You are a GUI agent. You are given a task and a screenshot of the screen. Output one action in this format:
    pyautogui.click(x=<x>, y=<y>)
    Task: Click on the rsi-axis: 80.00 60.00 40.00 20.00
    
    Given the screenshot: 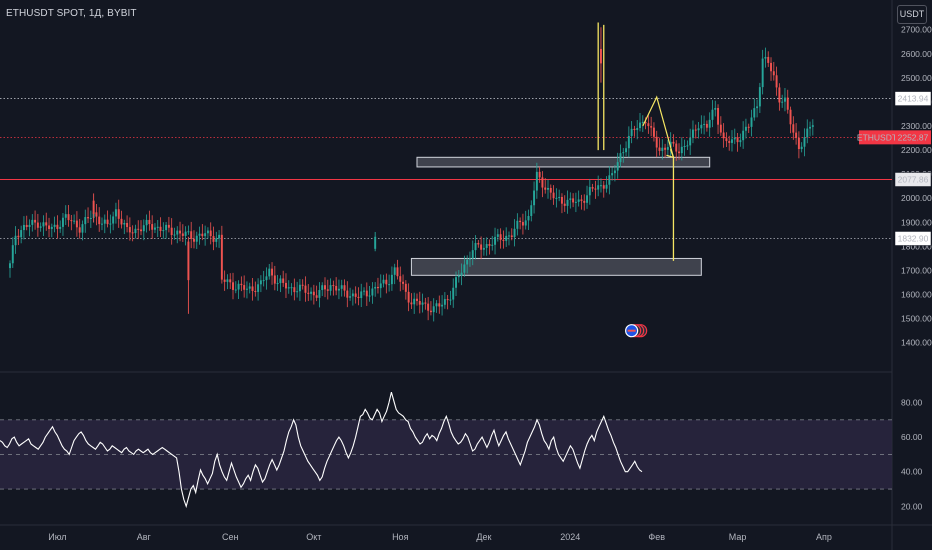 What is the action you would take?
    pyautogui.click(x=912, y=455)
    